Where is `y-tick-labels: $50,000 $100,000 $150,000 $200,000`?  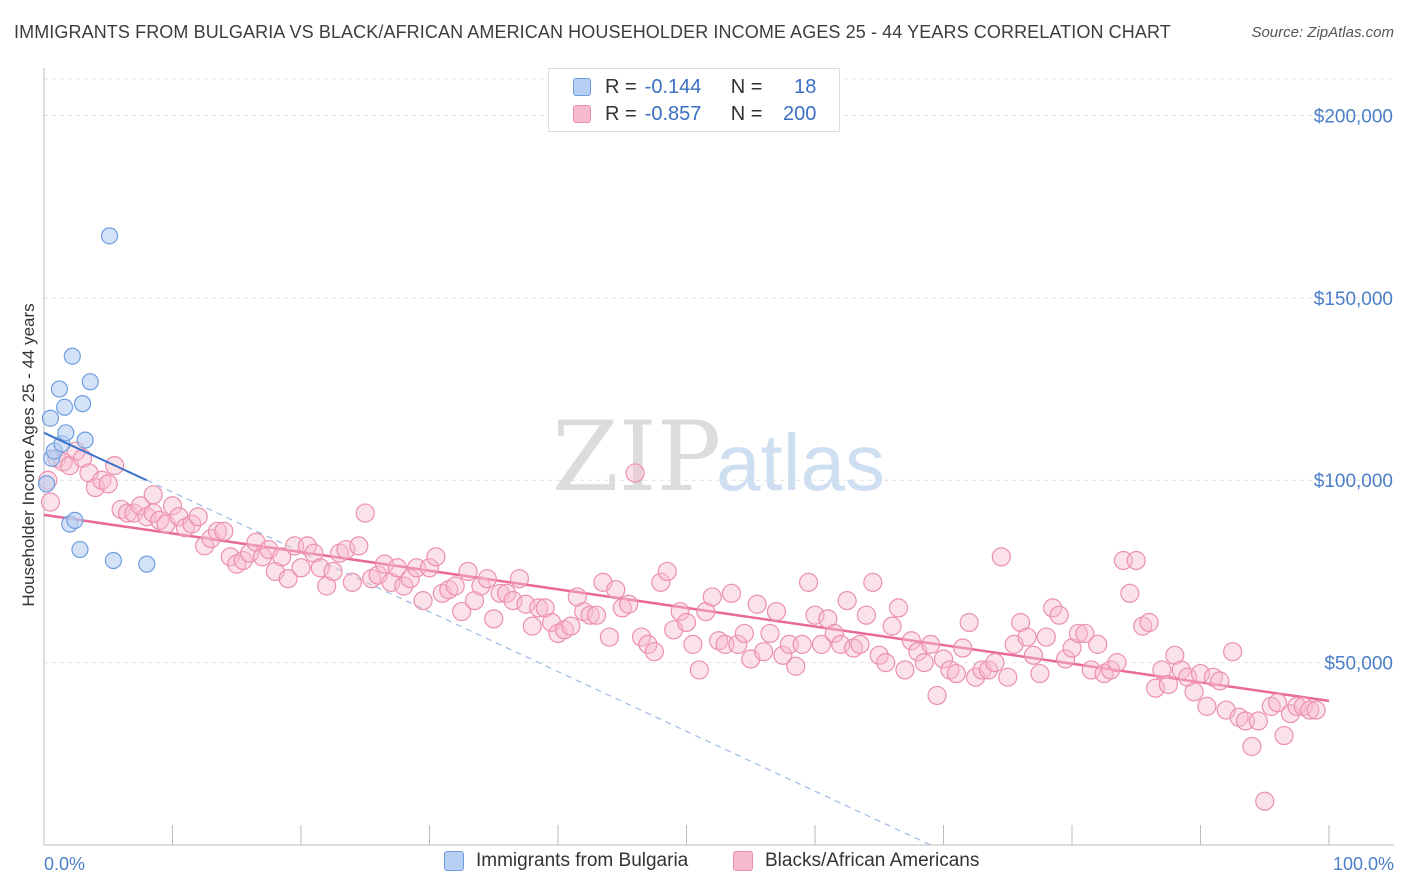
y-tick-labels: $50,000 $100,000 $150,000 $200,000 is located at coordinates (1353, 390).